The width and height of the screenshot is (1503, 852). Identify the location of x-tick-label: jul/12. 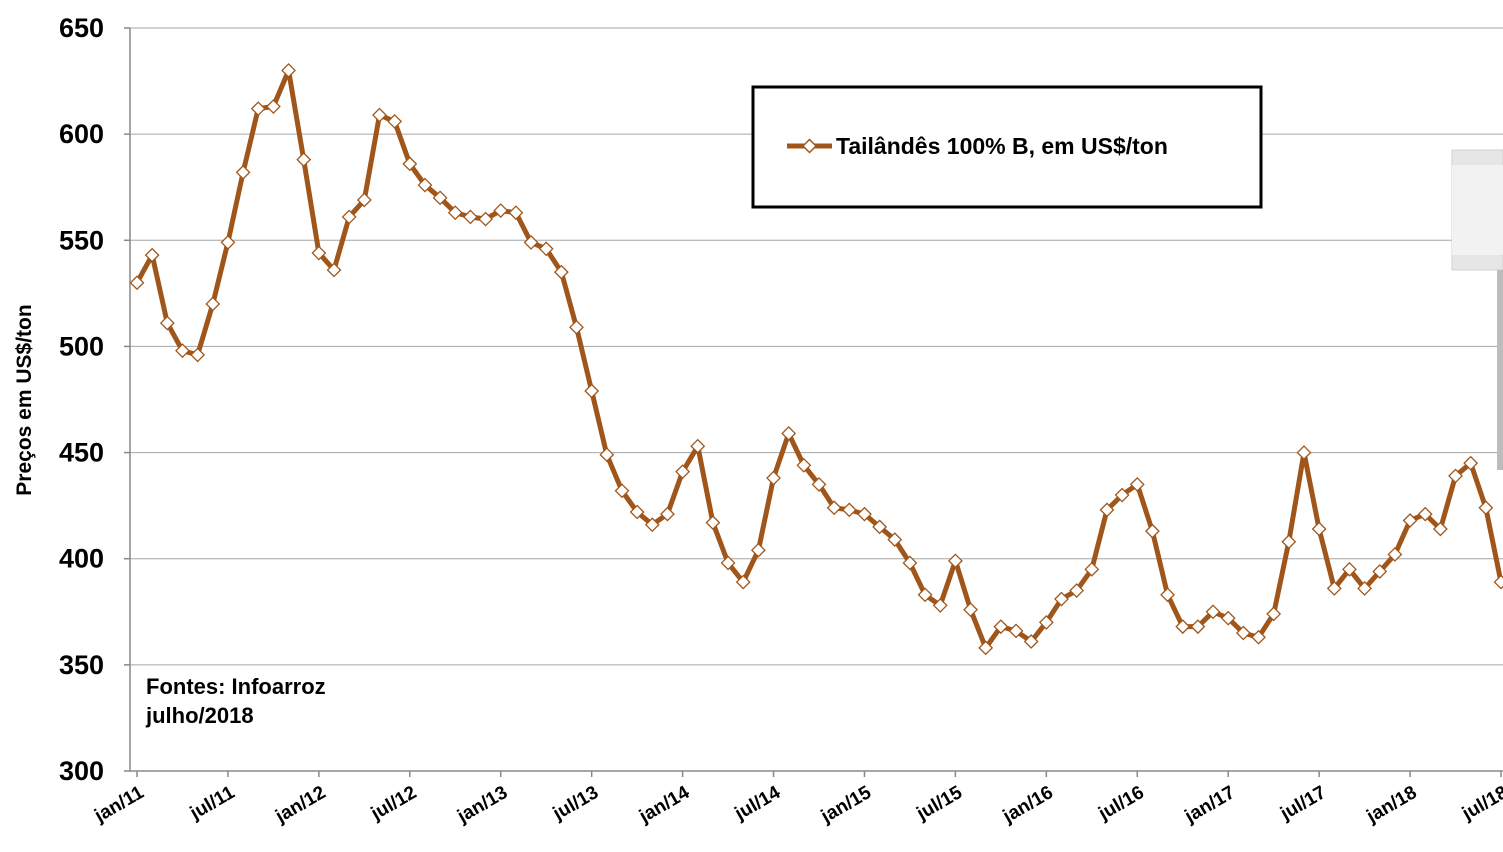
(393, 803).